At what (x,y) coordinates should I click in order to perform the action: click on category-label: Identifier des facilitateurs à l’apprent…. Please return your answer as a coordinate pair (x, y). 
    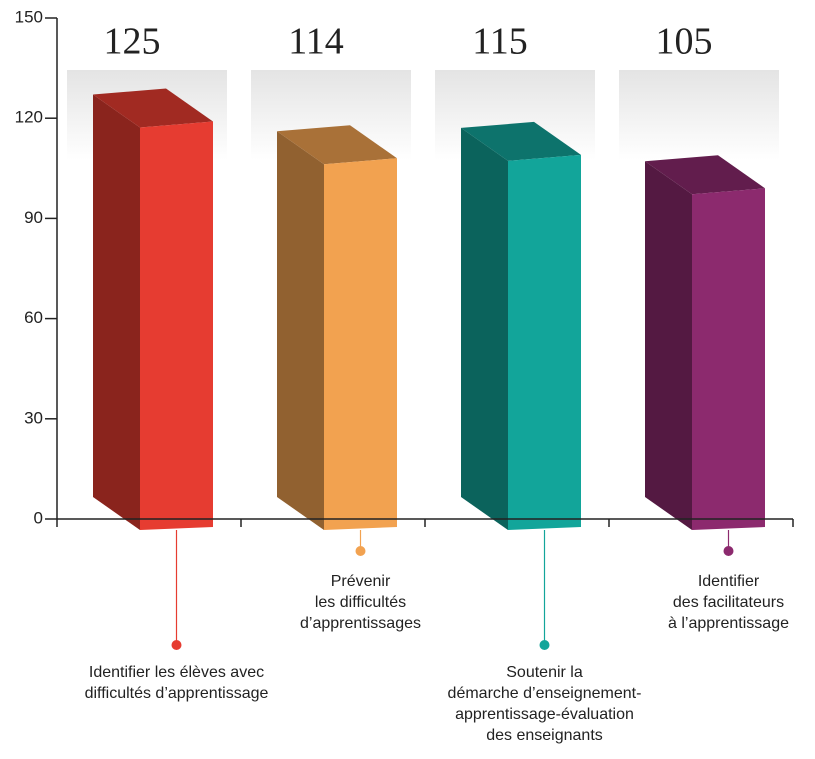
    Looking at the image, I should click on (728, 602).